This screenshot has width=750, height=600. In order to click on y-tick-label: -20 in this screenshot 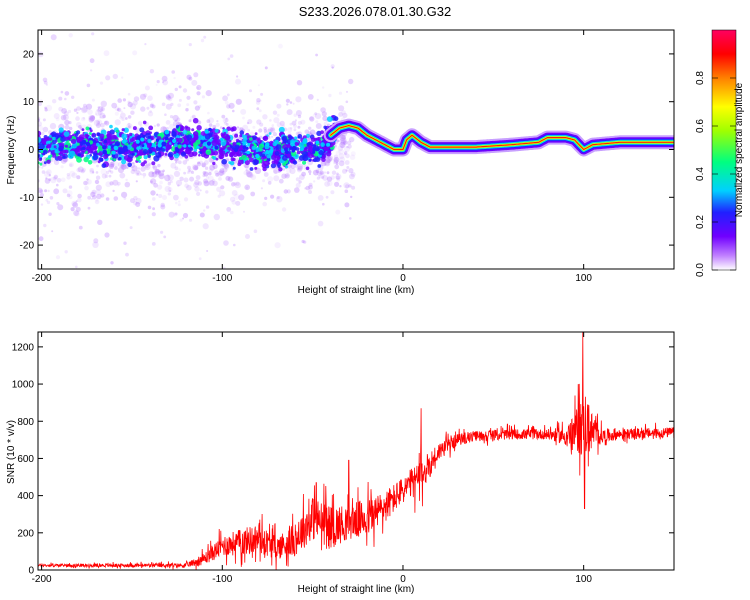, I will do `click(27, 246)`.